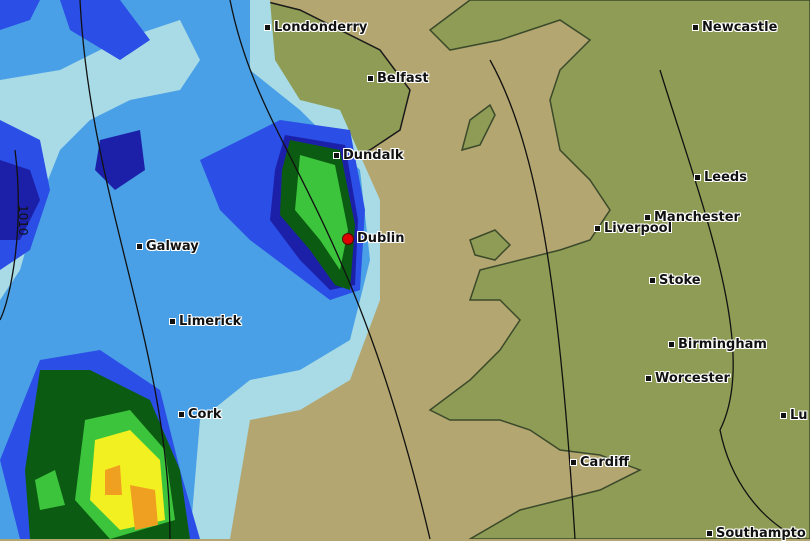 This screenshot has width=810, height=541. Describe the element at coordinates (794, 415) in the screenshot. I see `city-luton: Lu` at that location.